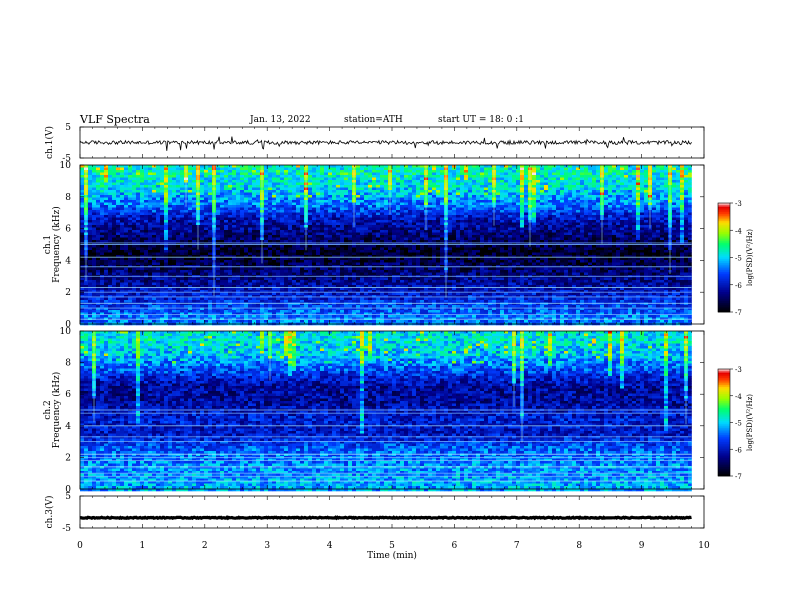 This screenshot has height=612, width=792. What do you see at coordinates (48, 409) in the screenshot?
I see `ch2-spectrogram-ylabel-channel: ch.2` at bounding box center [48, 409].